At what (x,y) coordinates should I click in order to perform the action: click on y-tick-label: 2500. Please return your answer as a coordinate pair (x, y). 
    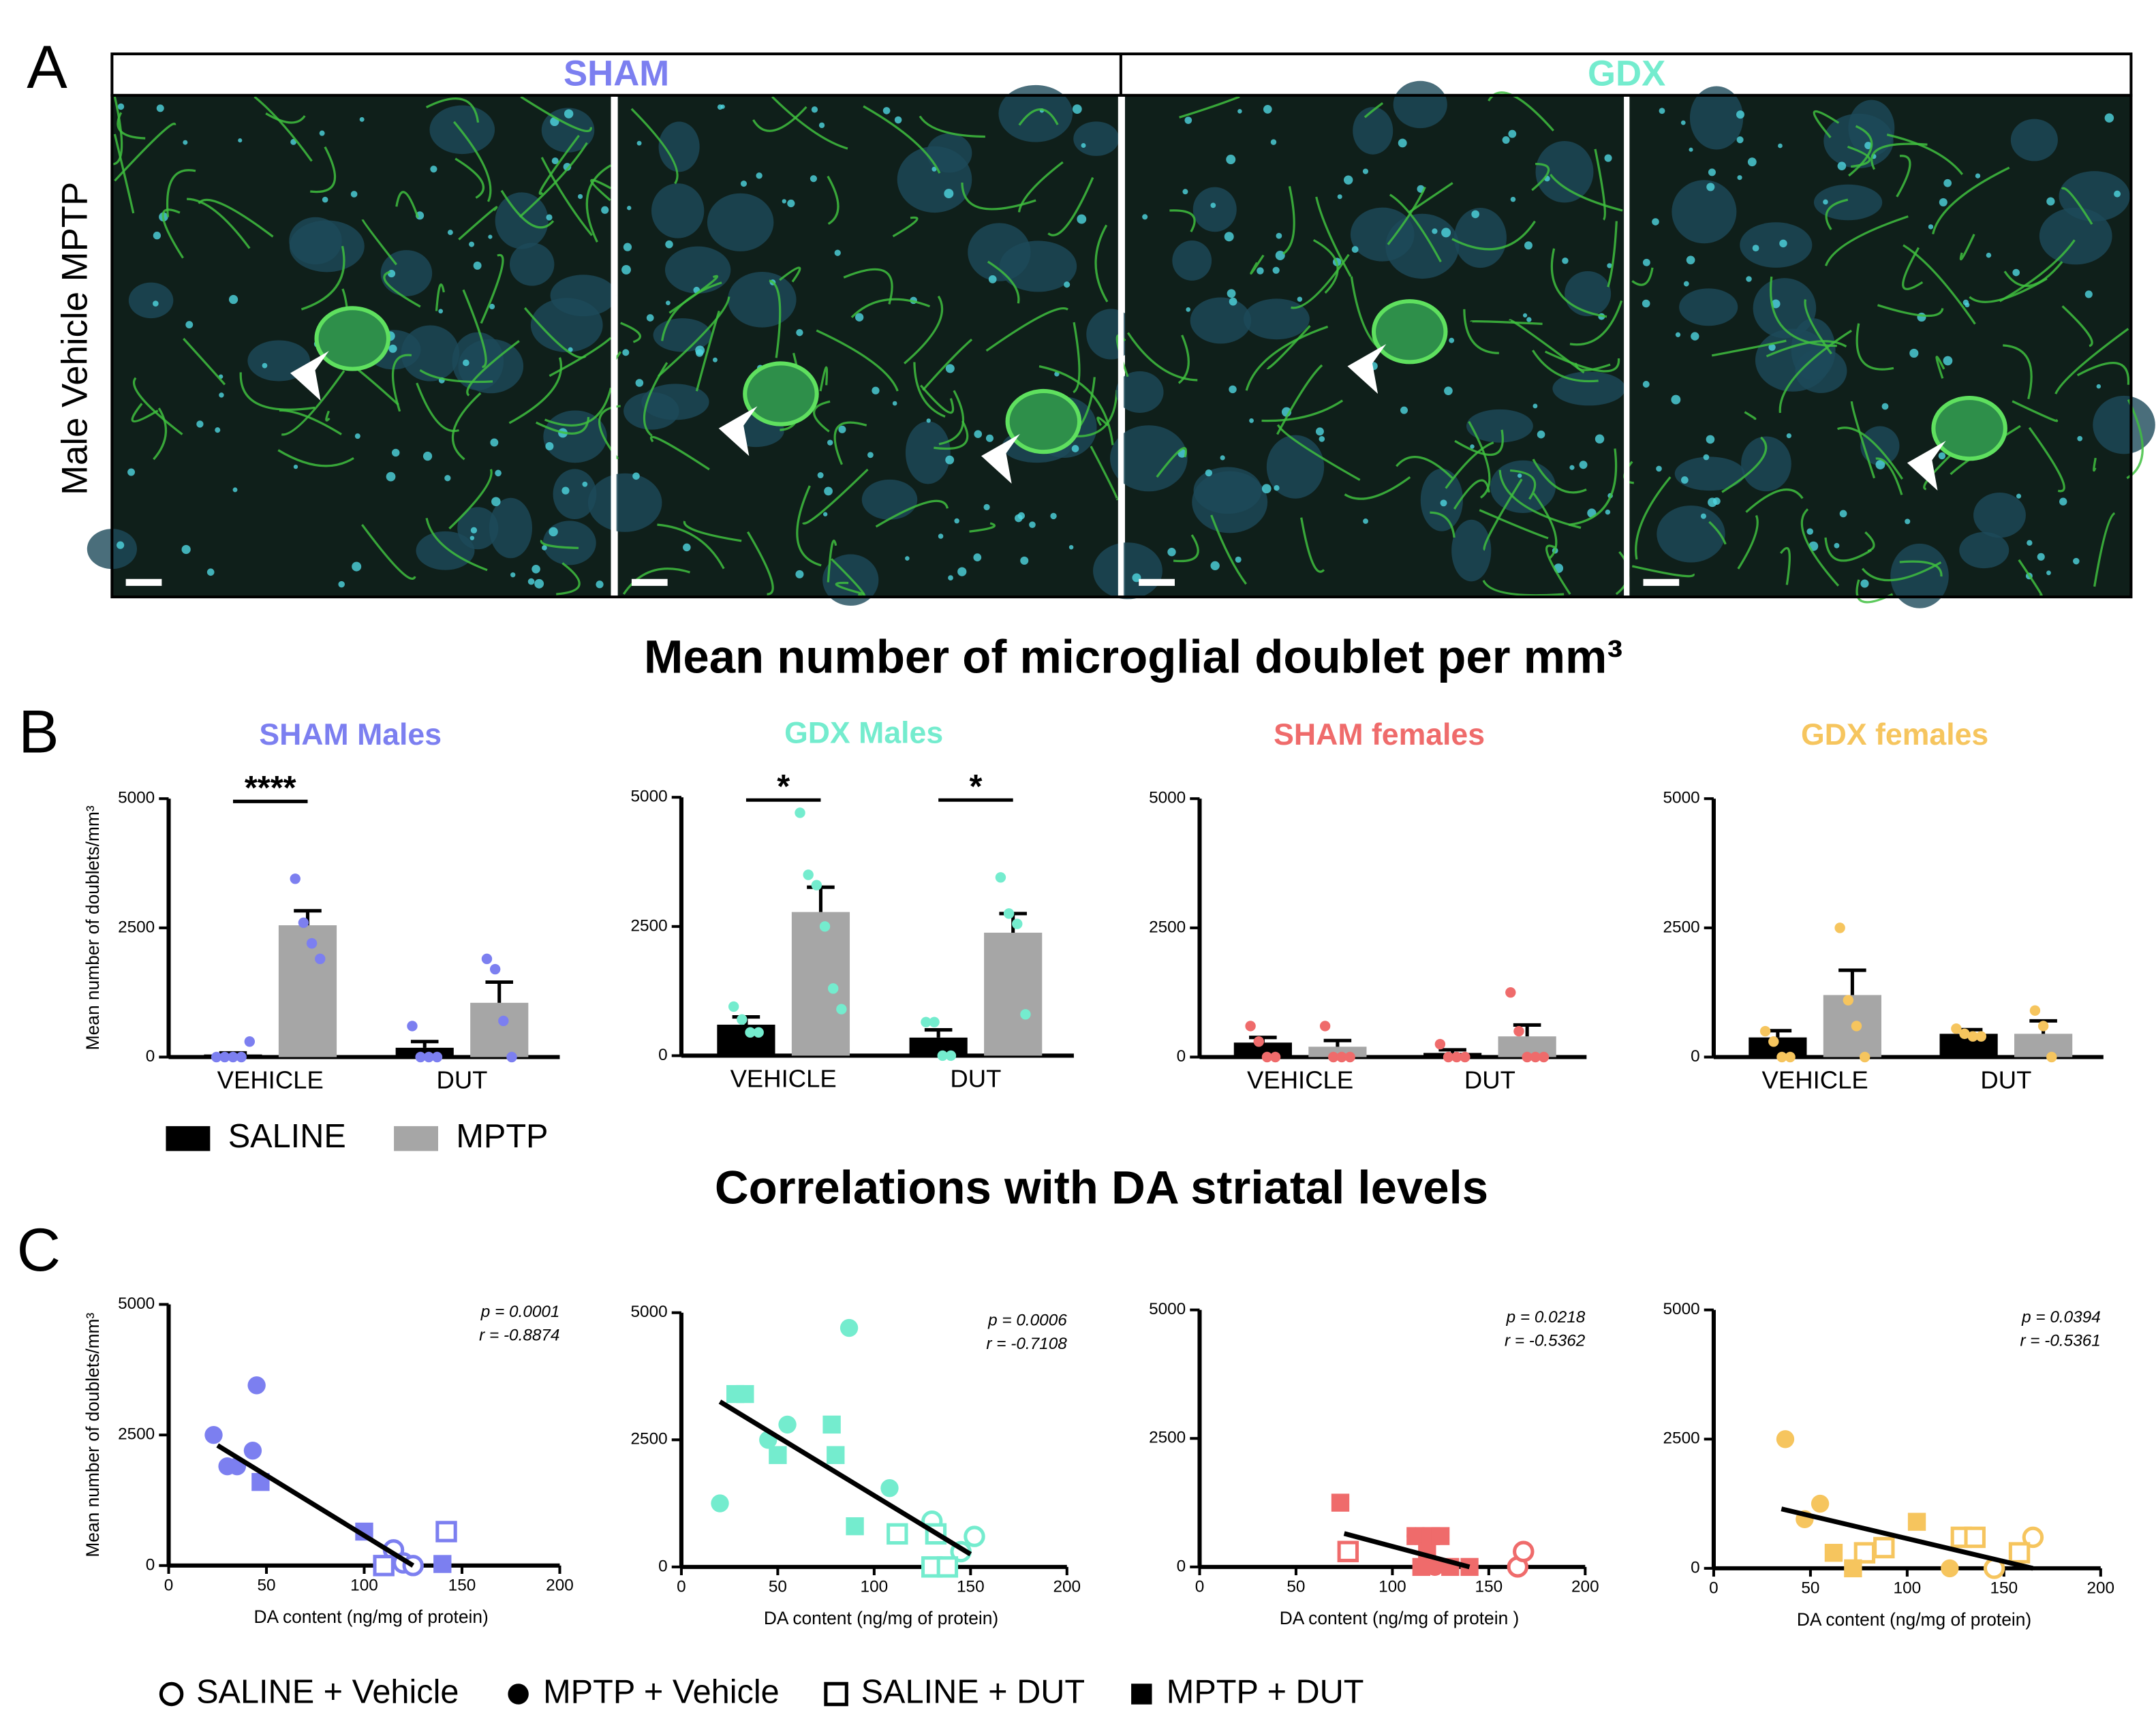
    Looking at the image, I should click on (136, 1434).